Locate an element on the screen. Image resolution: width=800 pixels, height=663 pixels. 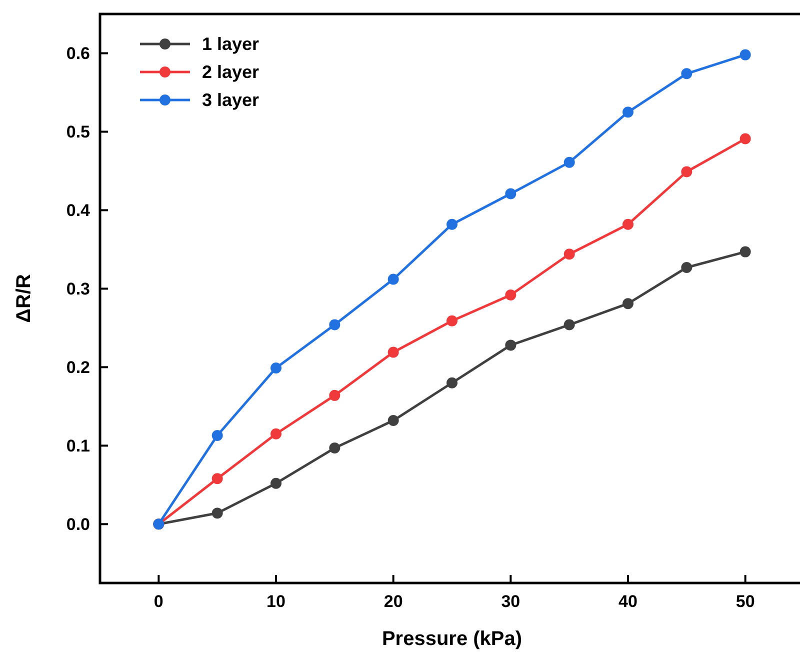
y-tick-label: 0.0 is located at coordinates (78, 524).